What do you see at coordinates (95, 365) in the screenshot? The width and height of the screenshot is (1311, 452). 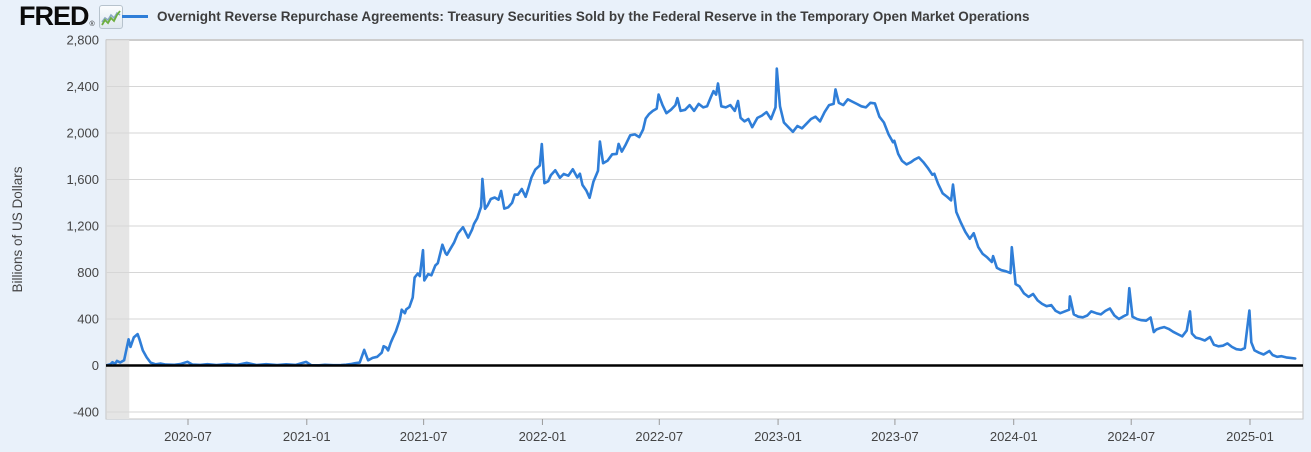 I see `y-axis-tick-label: 0` at bounding box center [95, 365].